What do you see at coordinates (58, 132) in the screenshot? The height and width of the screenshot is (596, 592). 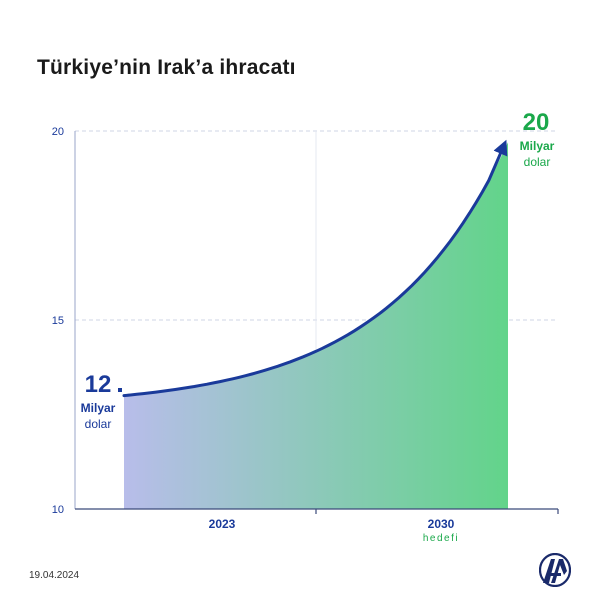 I see `y-tick-label: 20` at bounding box center [58, 132].